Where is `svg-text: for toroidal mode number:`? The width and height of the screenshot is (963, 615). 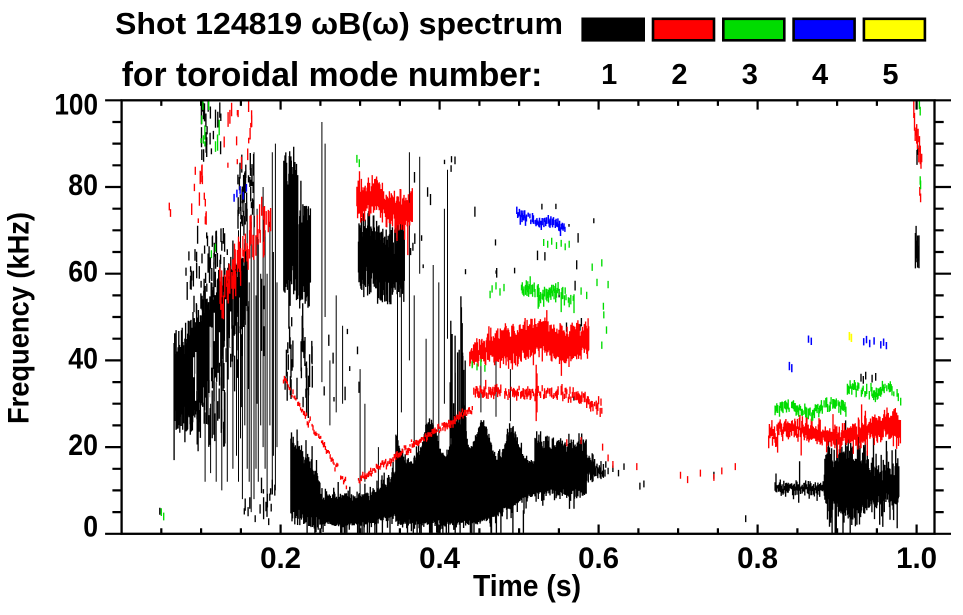 svg-text: for toroidal mode number: is located at coordinates (332, 75).